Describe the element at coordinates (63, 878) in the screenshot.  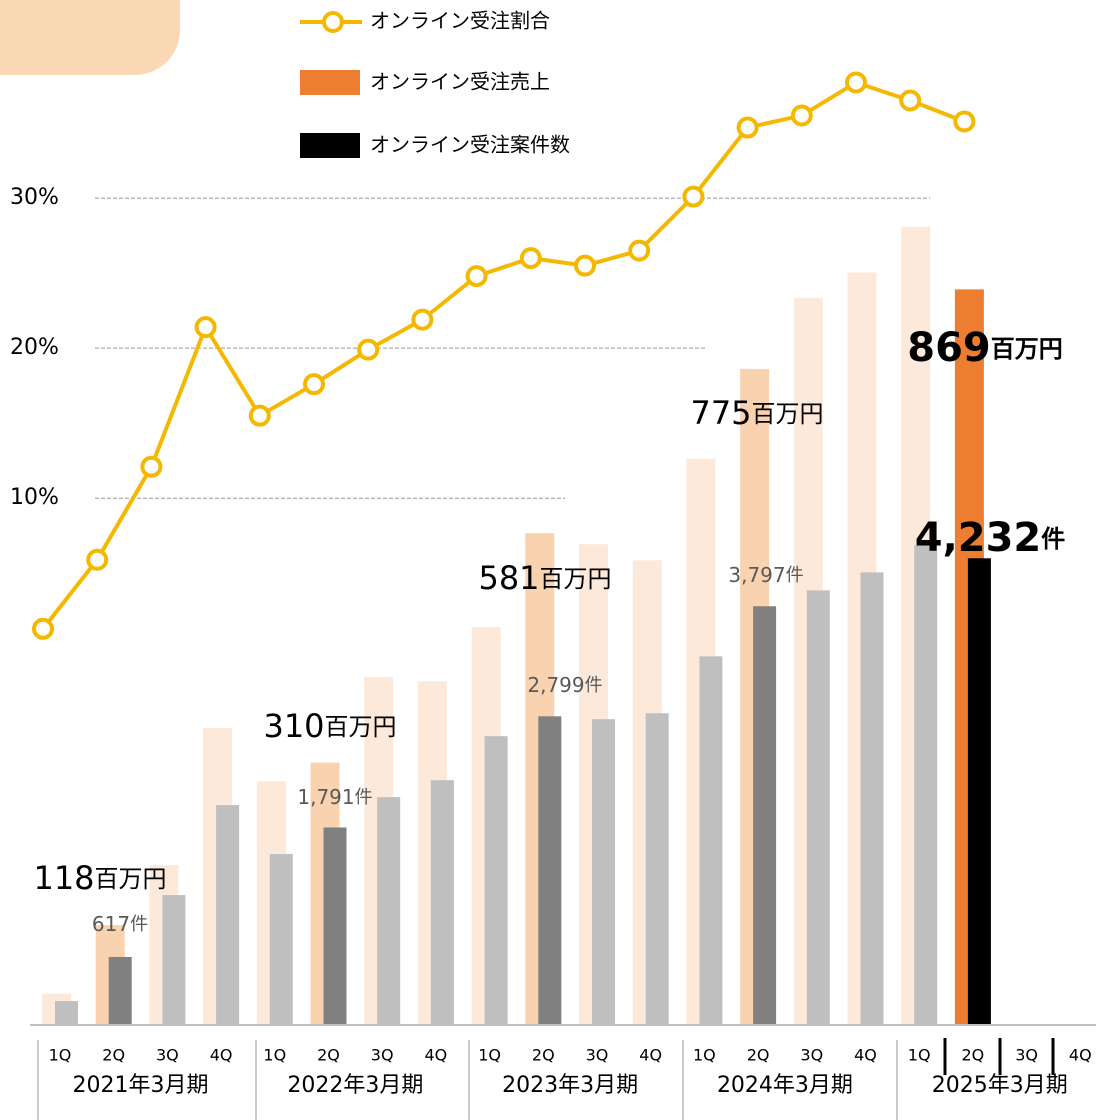
I see `data-label-value: 118` at that location.